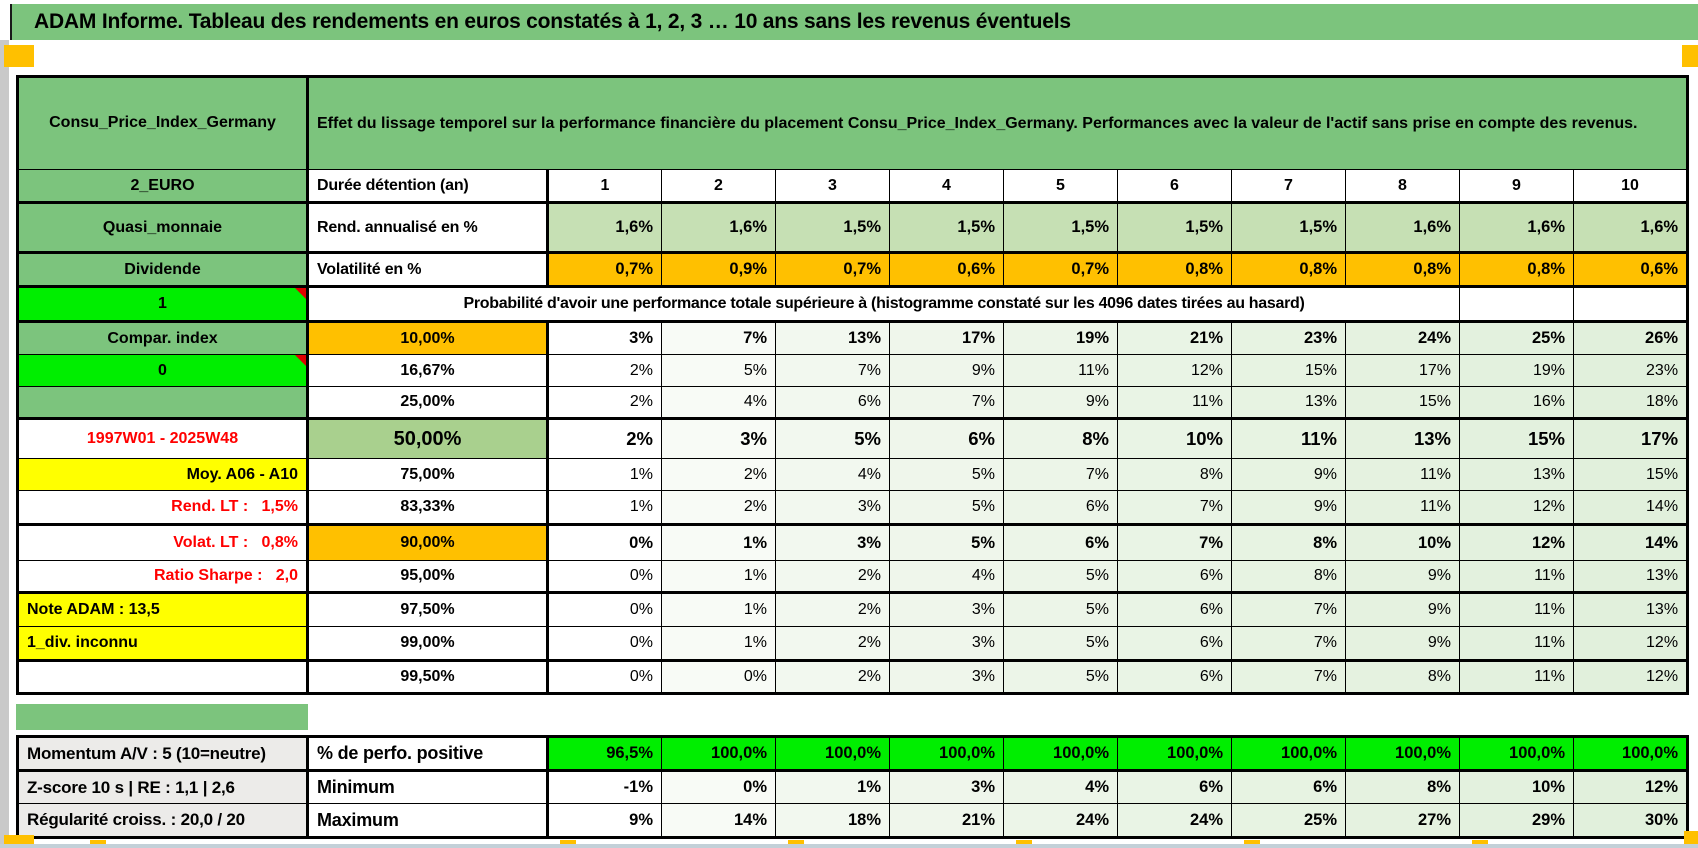 This screenshot has height=848, width=1698. Describe the element at coordinates (1174, 186) in the screenshot. I see `cell-year-6: 6` at that location.